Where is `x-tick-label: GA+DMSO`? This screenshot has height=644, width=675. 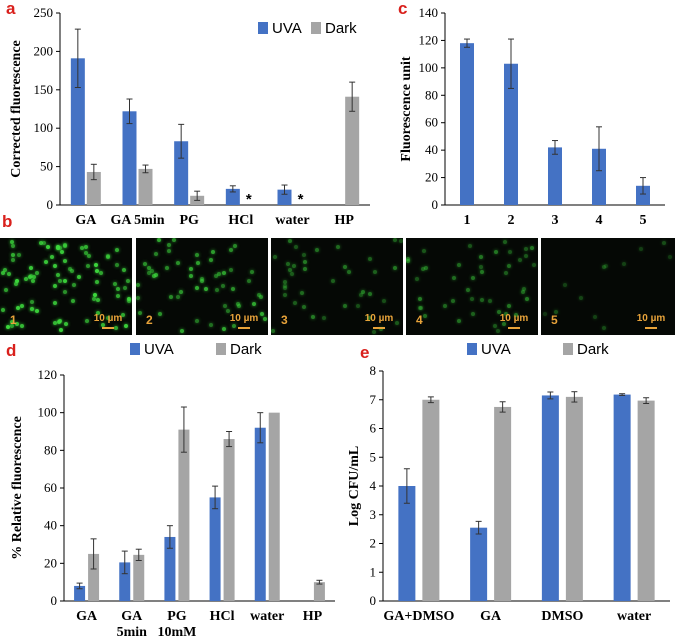 x-tick-label: GA+DMSO is located at coordinates (418, 616).